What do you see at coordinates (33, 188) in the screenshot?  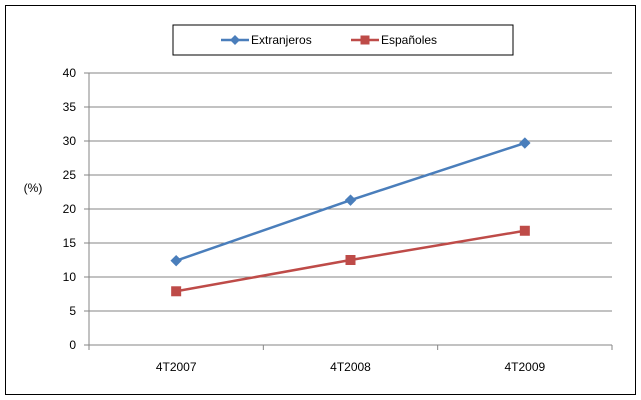 I see `y-axis-label: (%)` at bounding box center [33, 188].